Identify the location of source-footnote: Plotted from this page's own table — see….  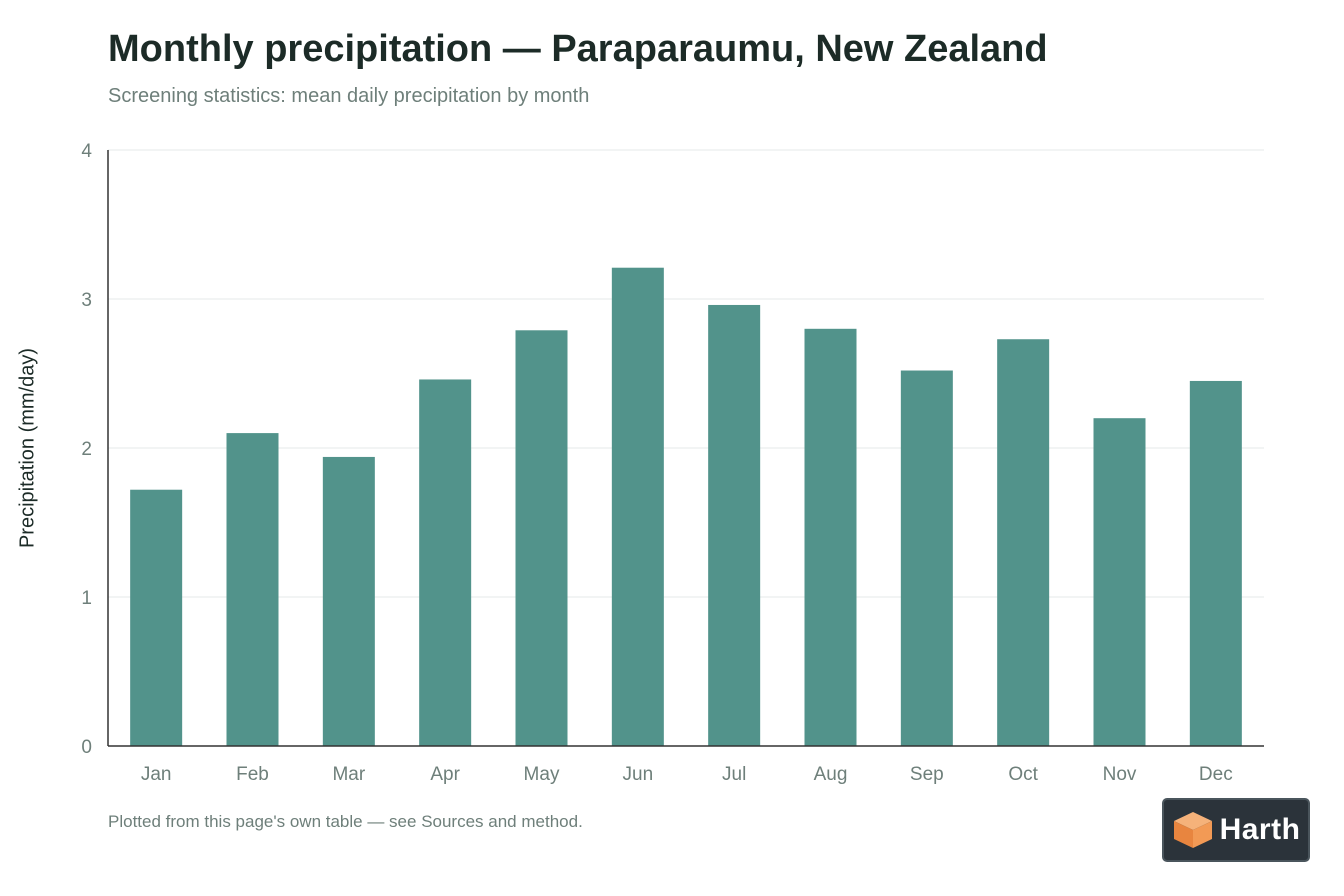
(345, 821).